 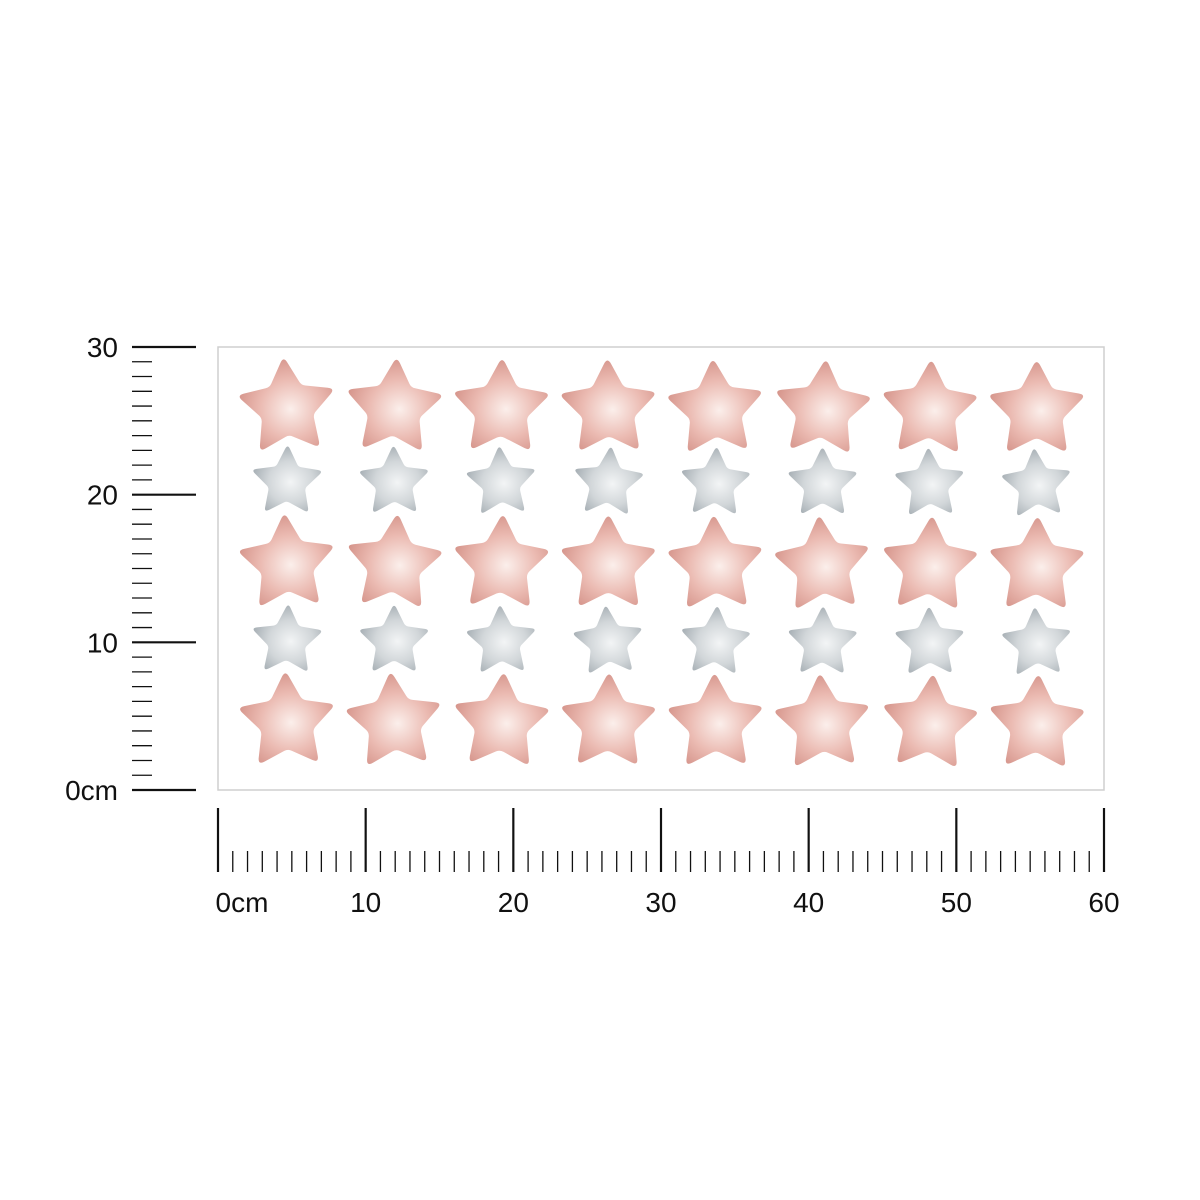 I want to click on vertical-ruler-labels: 0cm 10 20 30, so click(x=91, y=569).